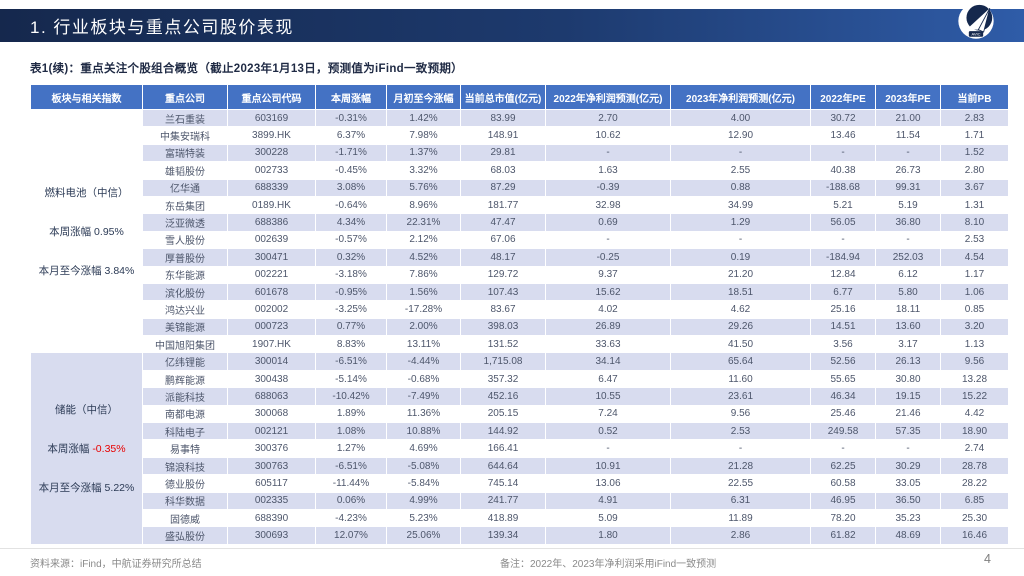  I want to click on column-header: 重点公司, so click(185, 97).